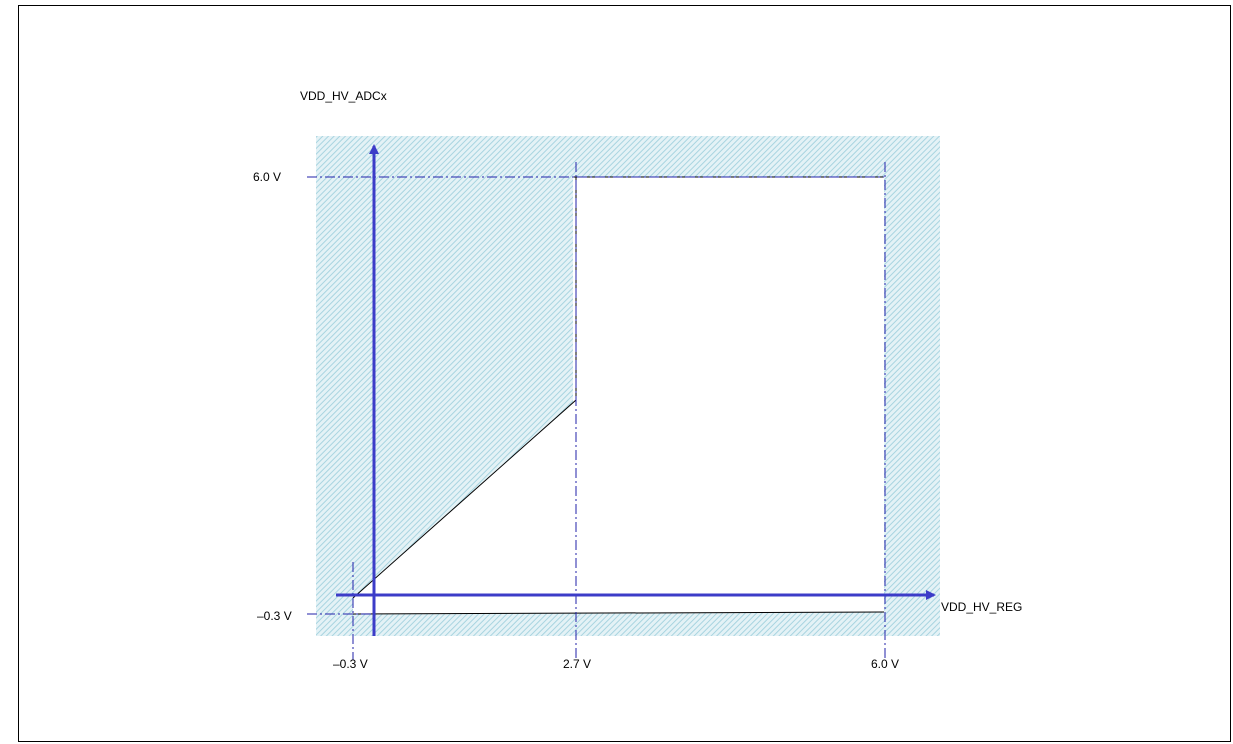 This screenshot has width=1233, height=744. What do you see at coordinates (577, 664) in the screenshot?
I see `x-tick-2v7: 2.7 V` at bounding box center [577, 664].